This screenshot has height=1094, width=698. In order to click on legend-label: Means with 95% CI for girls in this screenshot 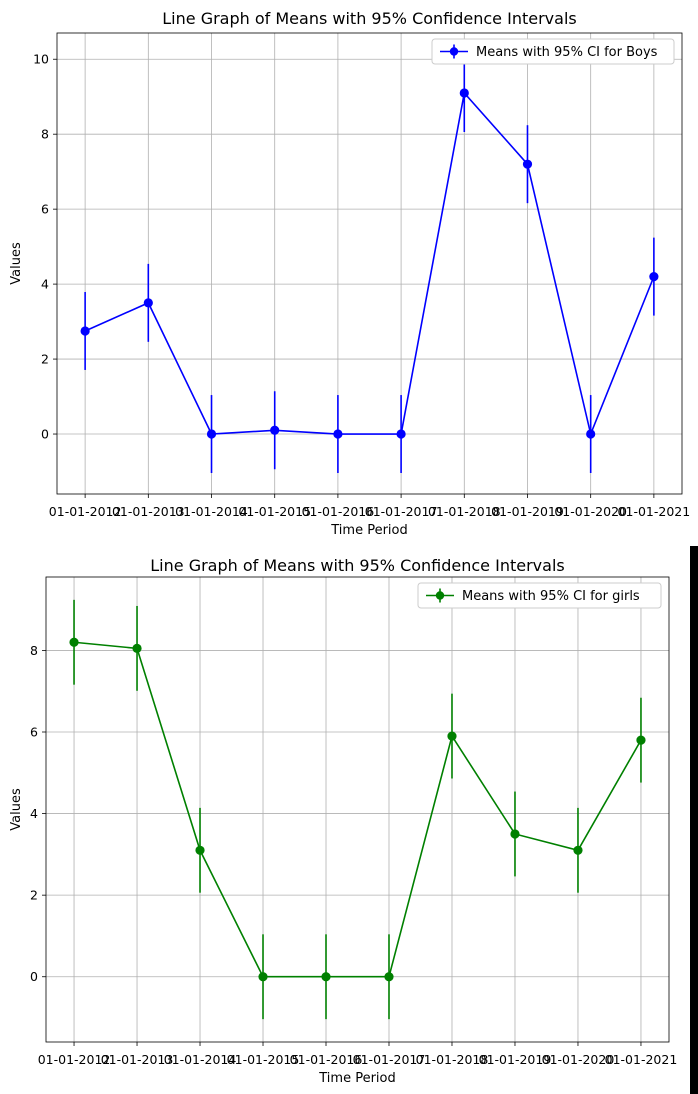, I will do `click(551, 596)`.